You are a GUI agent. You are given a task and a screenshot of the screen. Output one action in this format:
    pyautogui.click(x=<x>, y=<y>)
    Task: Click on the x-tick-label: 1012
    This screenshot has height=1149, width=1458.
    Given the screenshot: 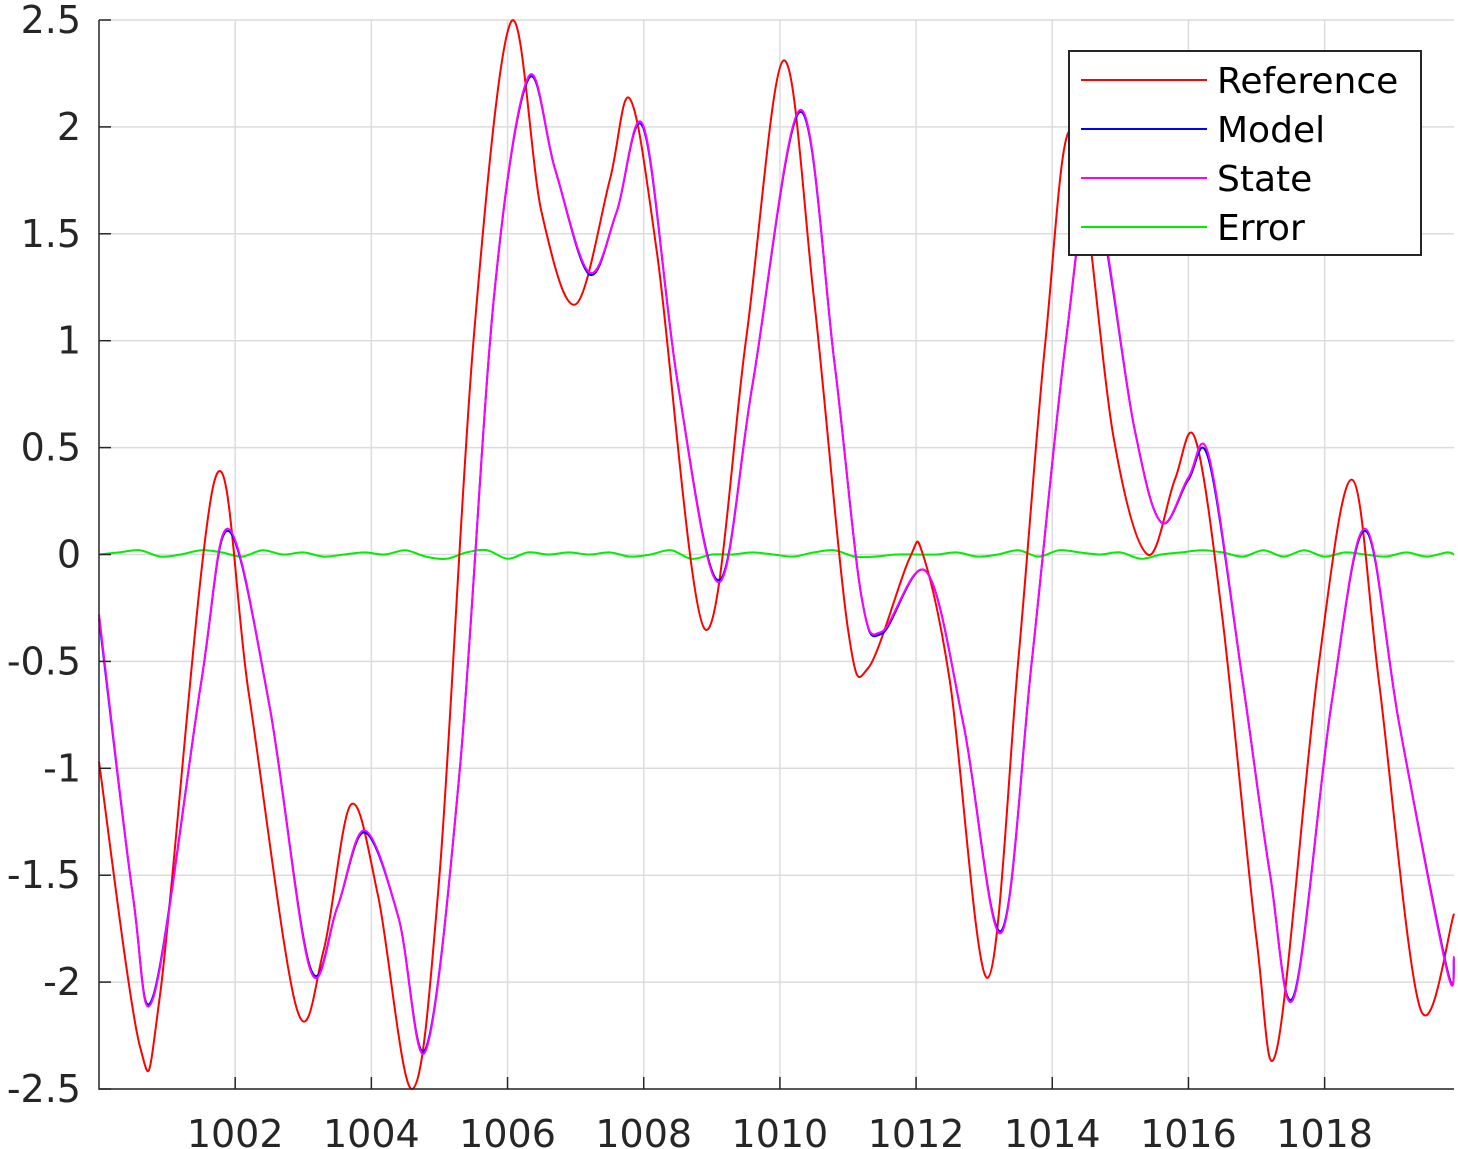 What is the action you would take?
    pyautogui.click(x=916, y=1130)
    